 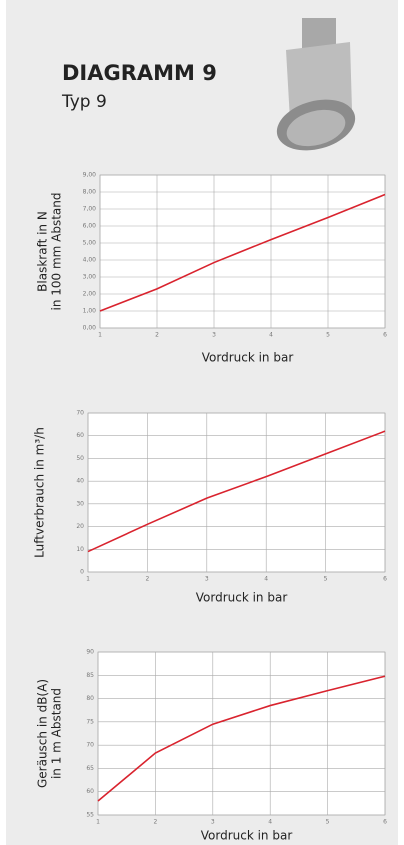 I want to click on y-axis-label: in 1 m Abstand, so click(x=57, y=733).